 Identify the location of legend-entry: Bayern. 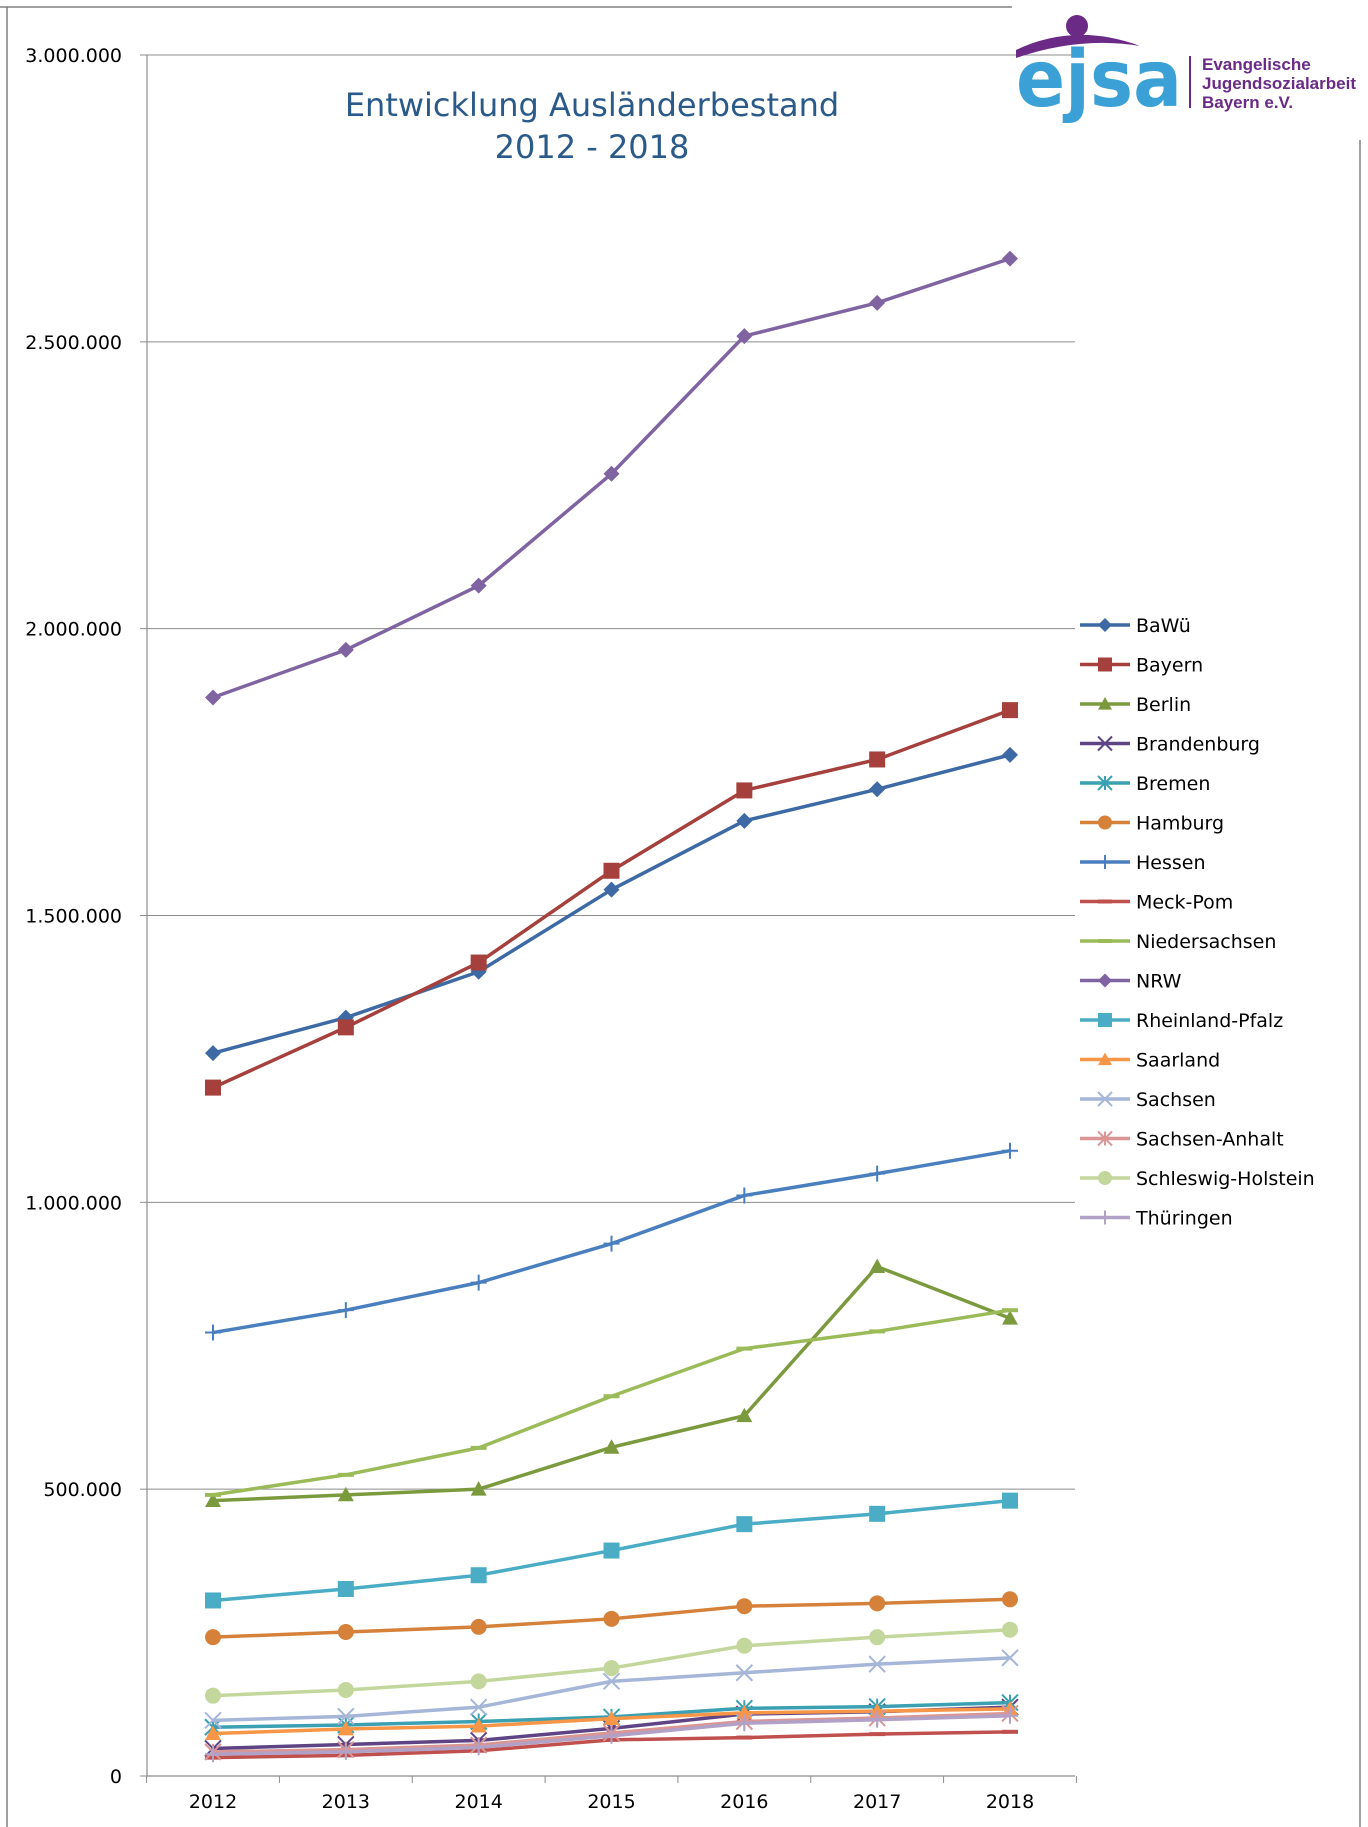
(1141, 666).